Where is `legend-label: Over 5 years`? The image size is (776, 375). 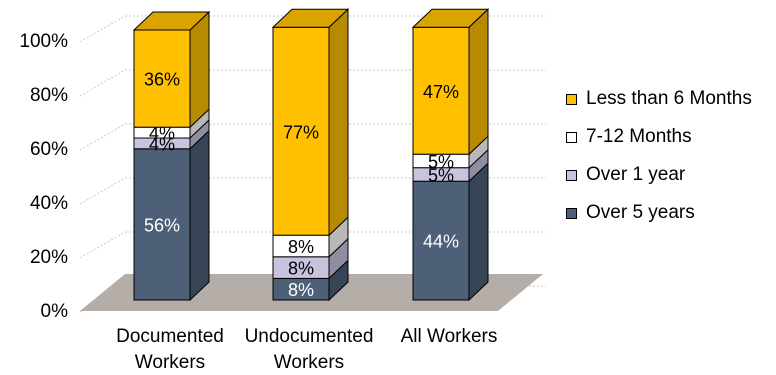
legend-label: Over 5 years is located at coordinates (640, 212).